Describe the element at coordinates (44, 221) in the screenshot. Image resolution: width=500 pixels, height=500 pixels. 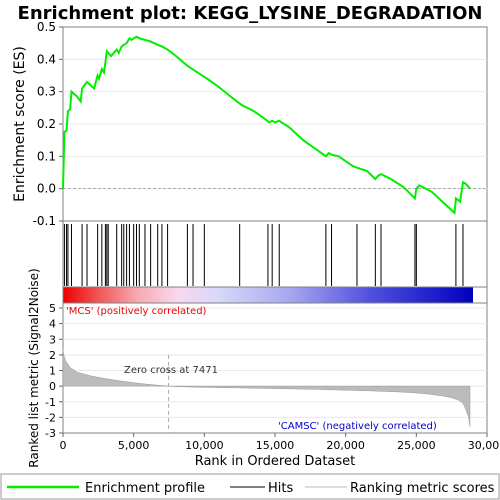
I see `es-tick-label: -0.1` at that location.